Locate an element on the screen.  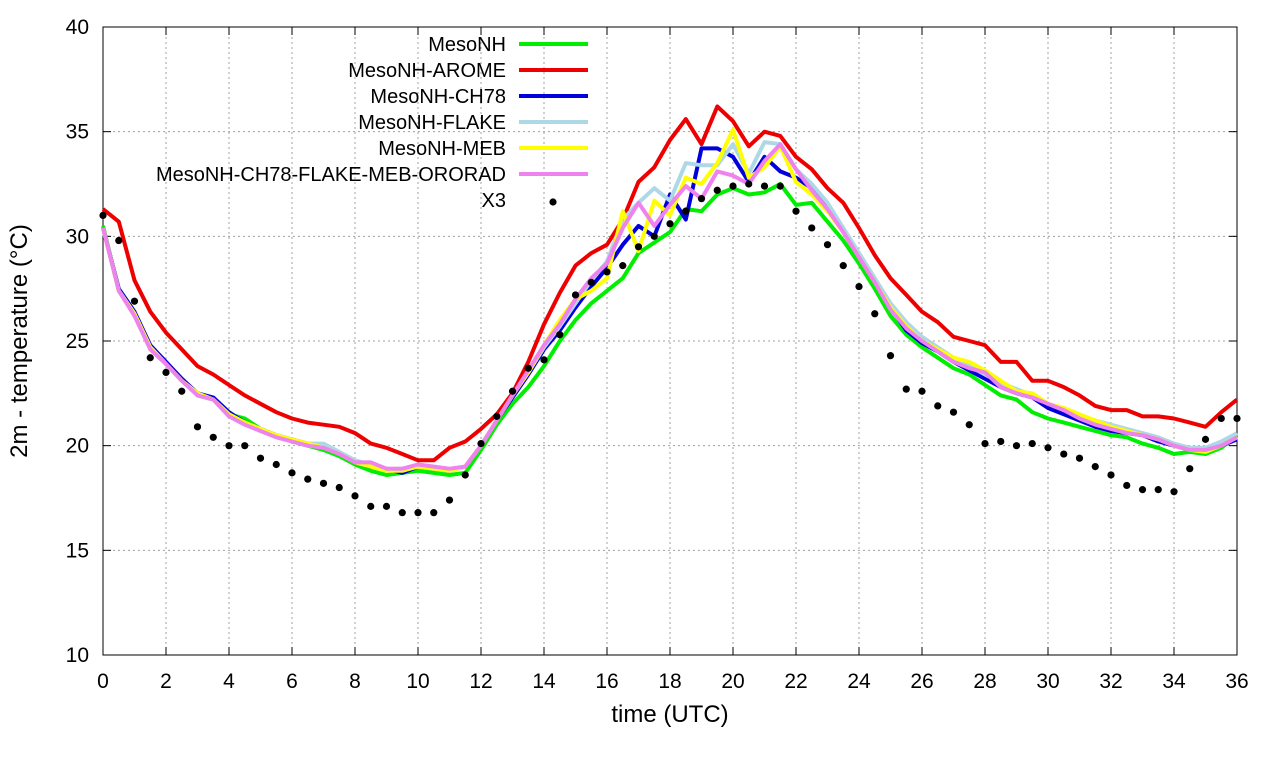
x-tick-label: 18 is located at coordinates (669, 681).